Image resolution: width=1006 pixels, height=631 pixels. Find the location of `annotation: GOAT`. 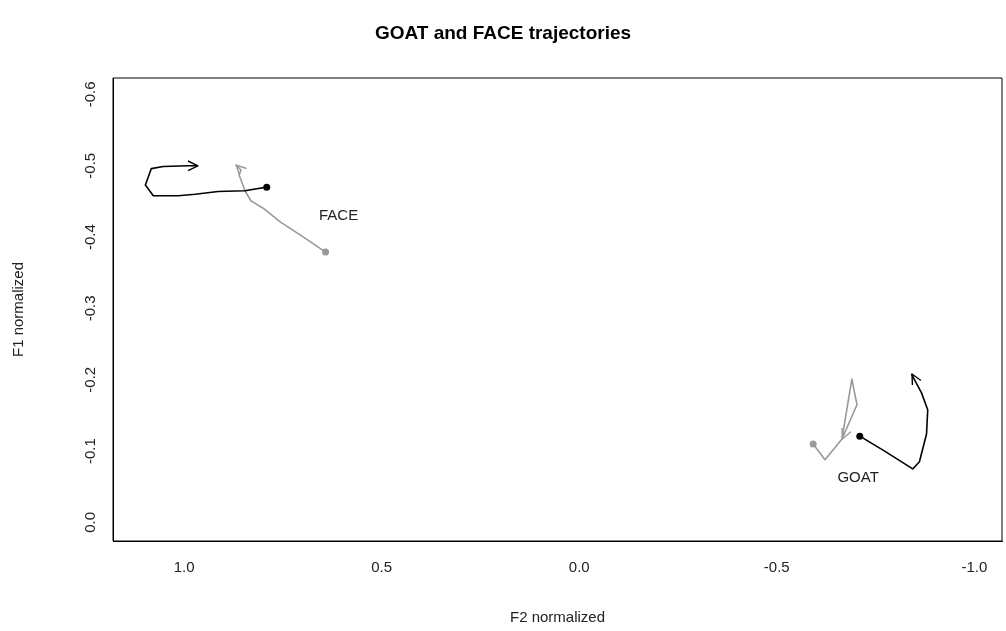

annotation: GOAT is located at coordinates (858, 477).